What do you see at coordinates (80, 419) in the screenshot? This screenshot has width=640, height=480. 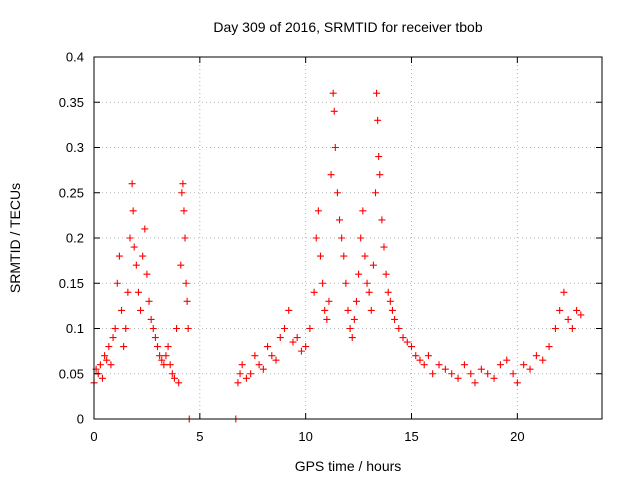 I see `y-tick-label: 0` at bounding box center [80, 419].